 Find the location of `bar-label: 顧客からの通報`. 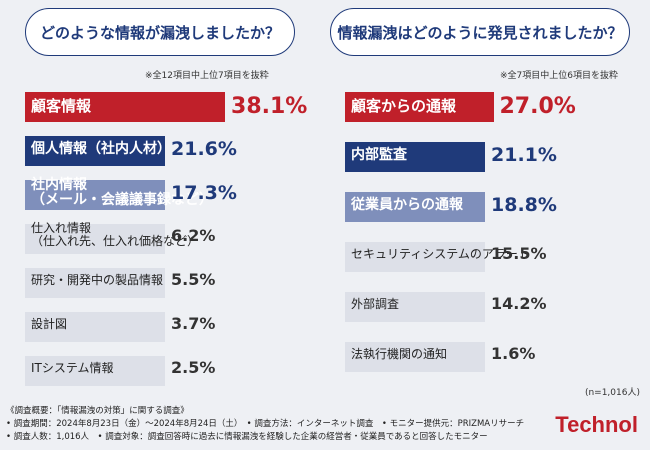

bar-label: 顧客からの通報 is located at coordinates (404, 106).